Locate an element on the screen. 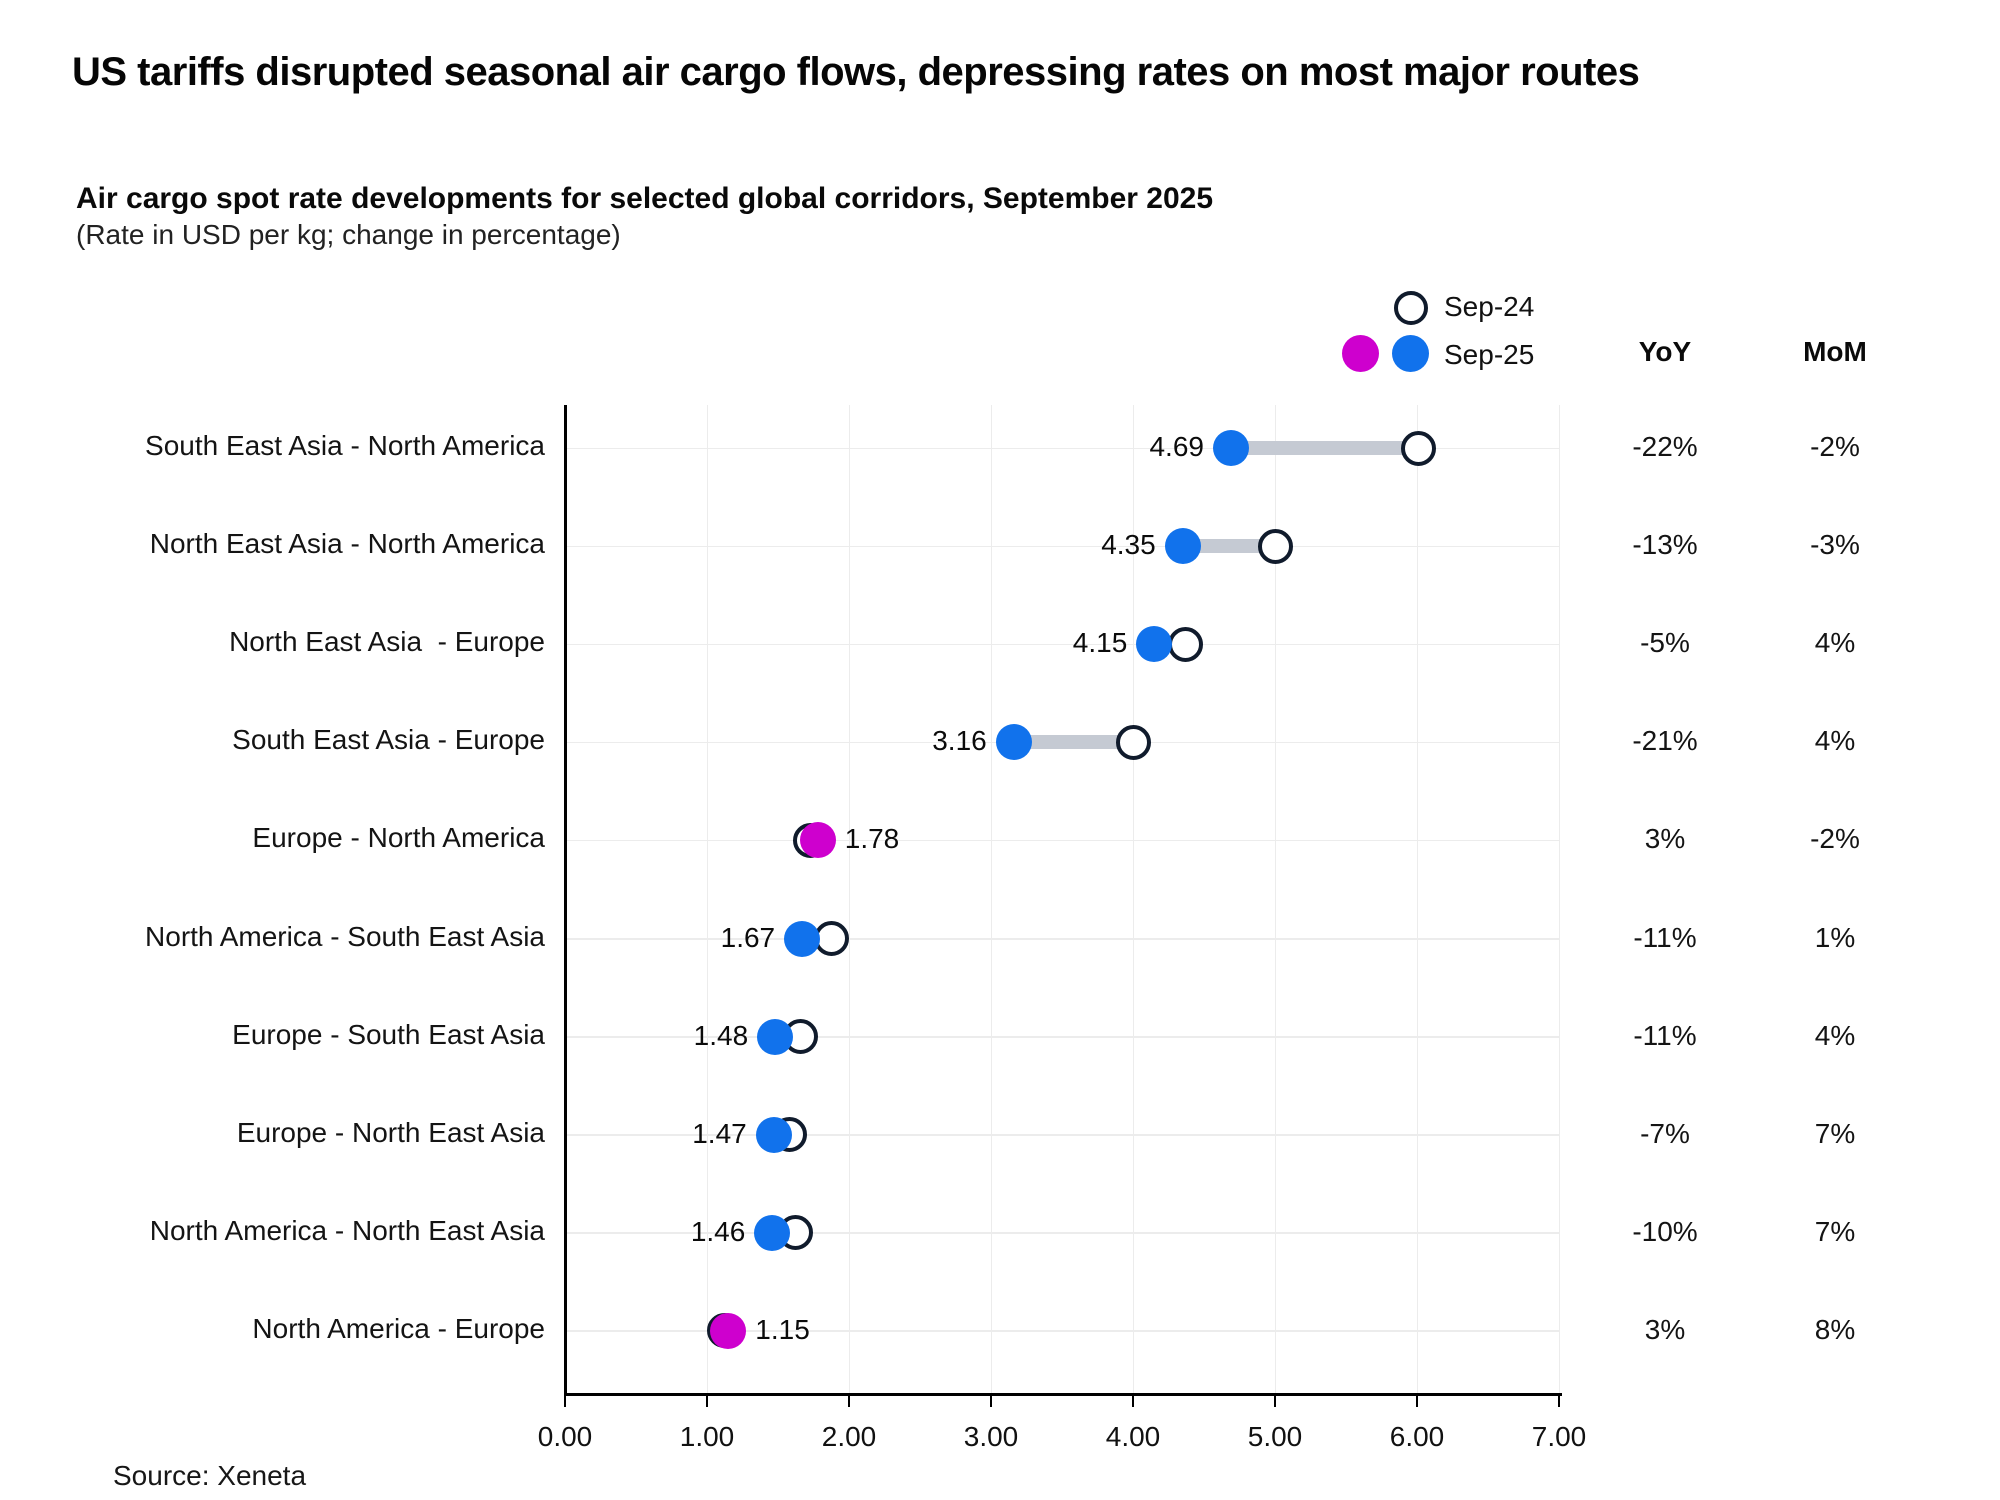 The height and width of the screenshot is (1500, 2000). row-label: South East Asia - North America is located at coordinates (345, 445).